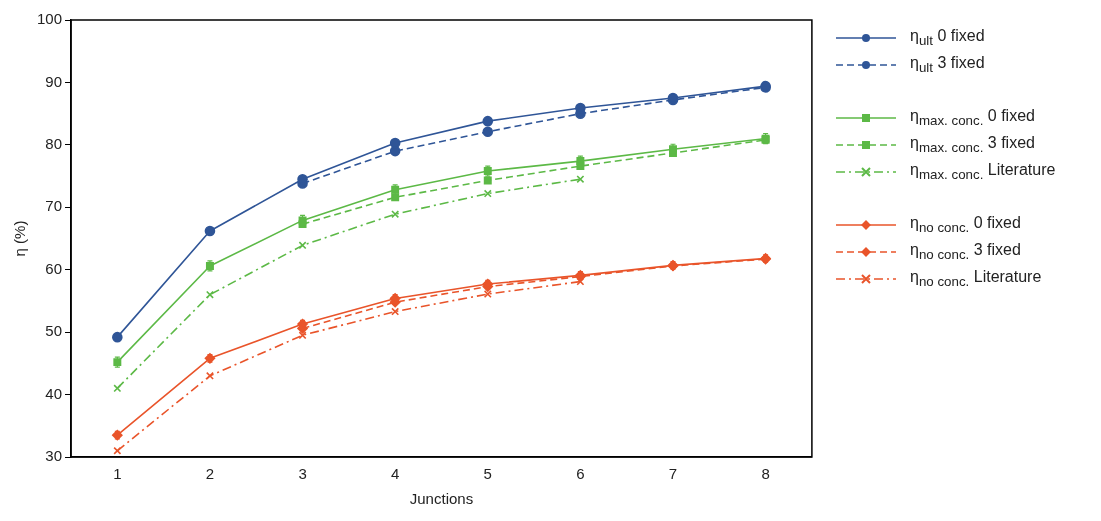 This screenshot has width=1101, height=521. Describe the element at coordinates (302, 474) in the screenshot. I see `x-tick-label: 3` at that location.